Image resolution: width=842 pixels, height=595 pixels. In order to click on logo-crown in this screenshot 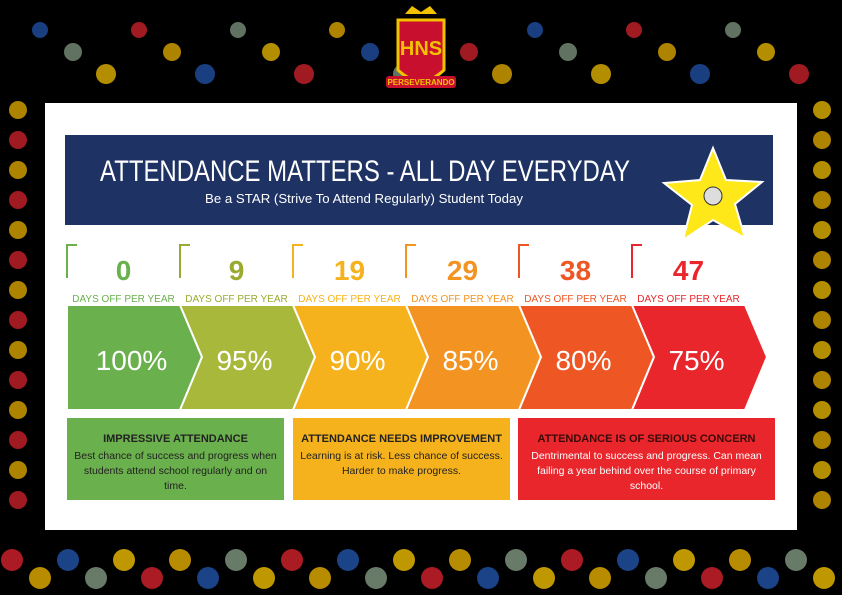, I will do `click(421, 10)`.